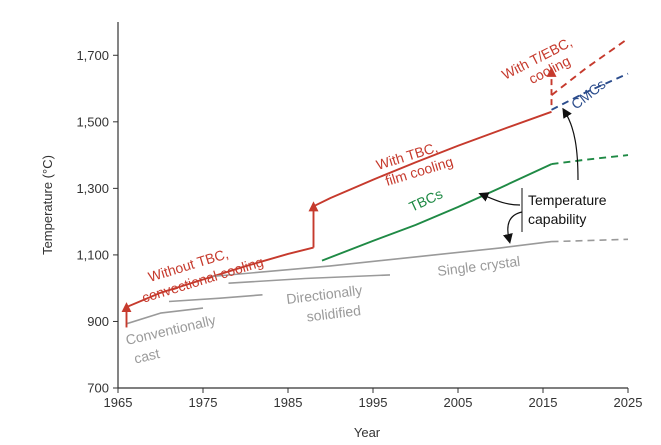 The image size is (661, 445). I want to click on annotation-directionally-solidified: Directionally solidified, so click(324, 303).